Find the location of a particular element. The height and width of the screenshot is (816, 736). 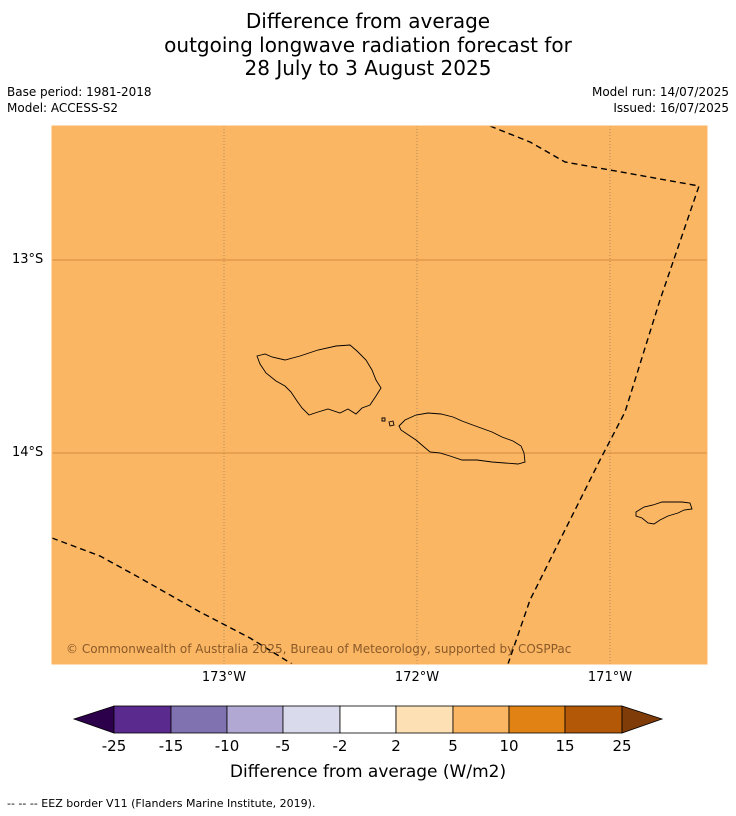

colorbar-tick-label: -5 is located at coordinates (283, 746).